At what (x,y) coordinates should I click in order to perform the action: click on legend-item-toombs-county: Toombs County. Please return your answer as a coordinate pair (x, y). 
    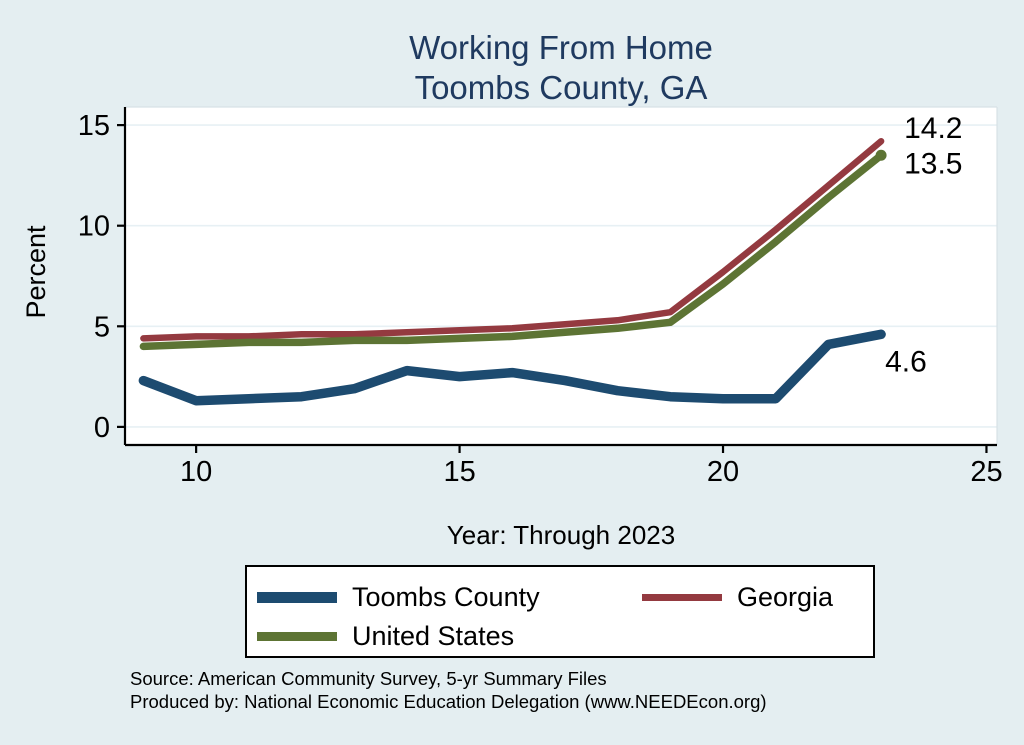
    Looking at the image, I should click on (398, 597).